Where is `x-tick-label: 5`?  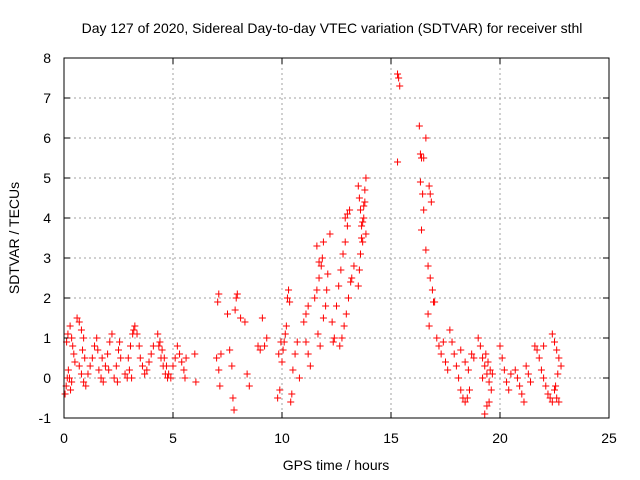
x-tick-label: 5 is located at coordinates (173, 438).